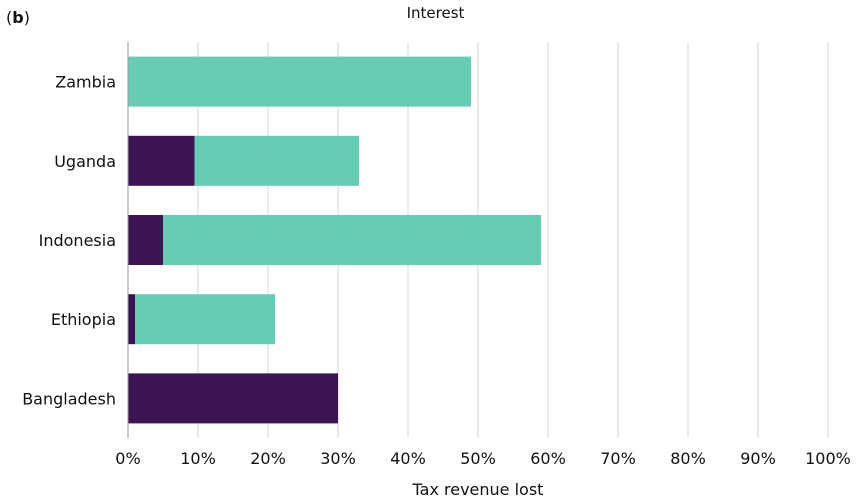 The height and width of the screenshot is (504, 859). Describe the element at coordinates (758, 458) in the screenshot. I see `x-tick-label: 90%` at that location.